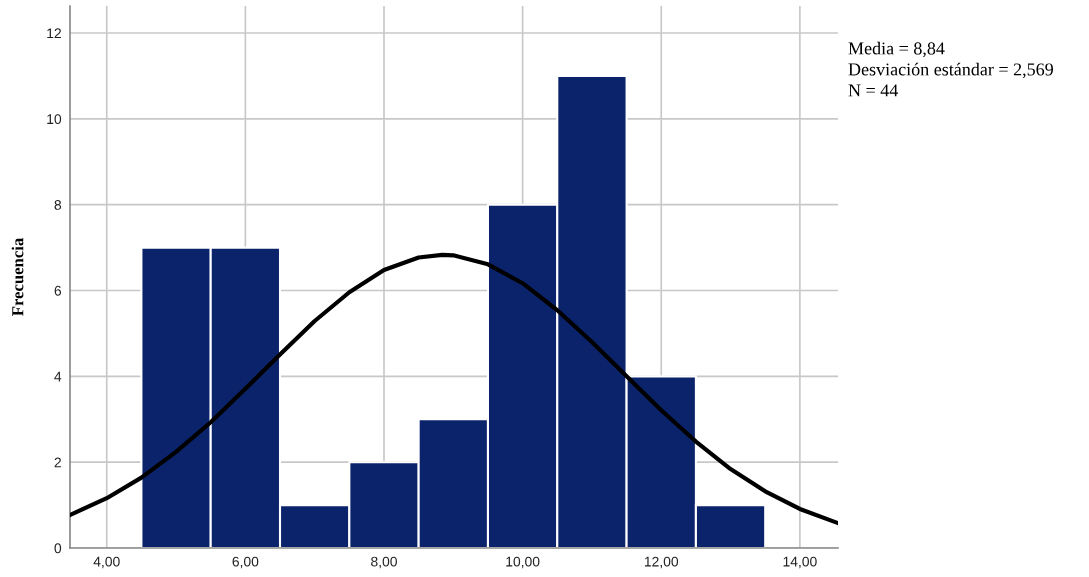 This screenshot has height=577, width=1089. What do you see at coordinates (106, 562) in the screenshot?
I see `x-tick-label: 4,00` at bounding box center [106, 562].